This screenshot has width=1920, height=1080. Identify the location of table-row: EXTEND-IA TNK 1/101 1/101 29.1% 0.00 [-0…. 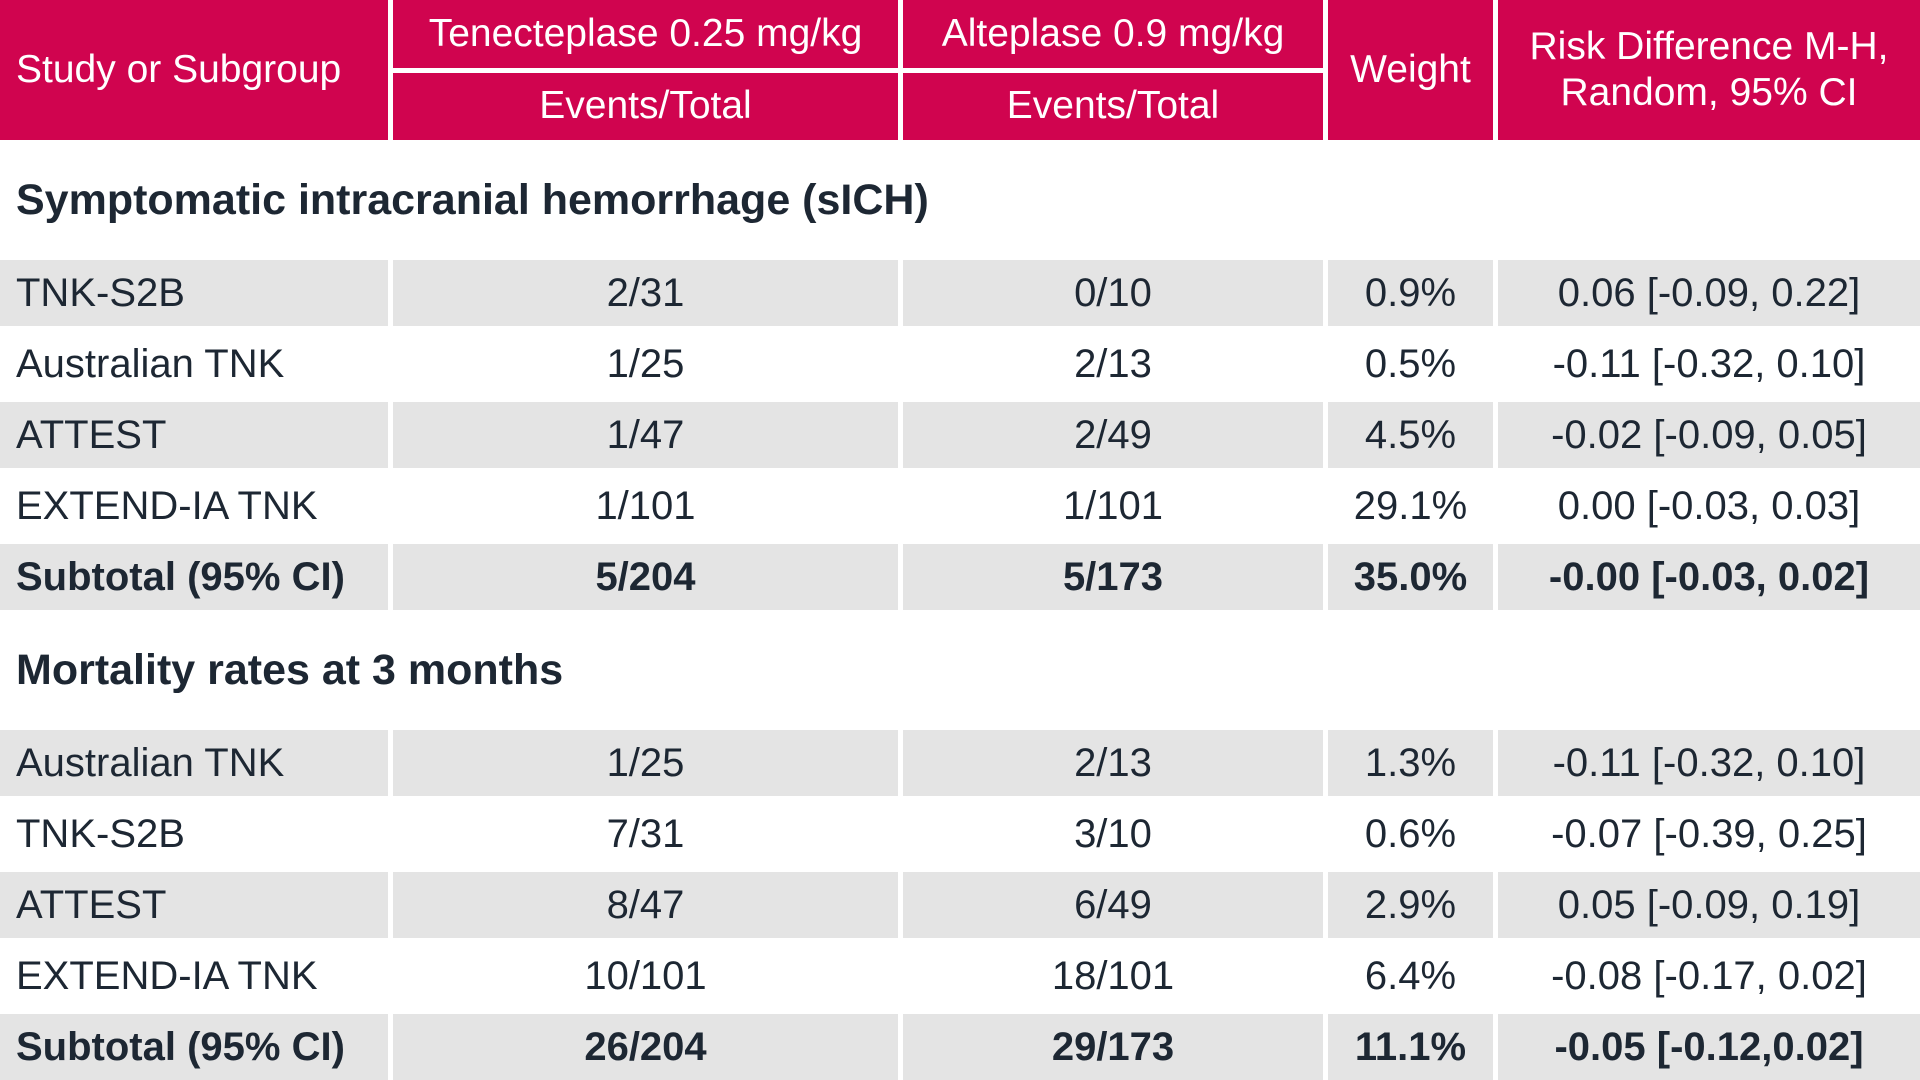
(960, 506).